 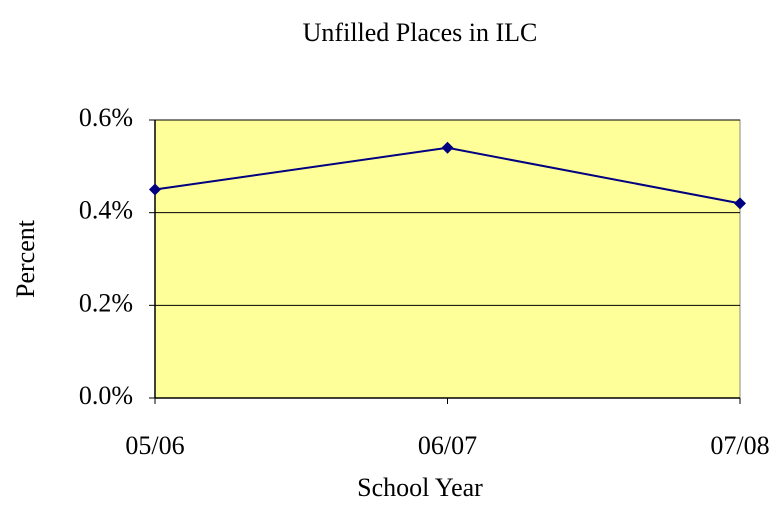 What do you see at coordinates (420, 487) in the screenshot?
I see `x-axis-label: School Year` at bounding box center [420, 487].